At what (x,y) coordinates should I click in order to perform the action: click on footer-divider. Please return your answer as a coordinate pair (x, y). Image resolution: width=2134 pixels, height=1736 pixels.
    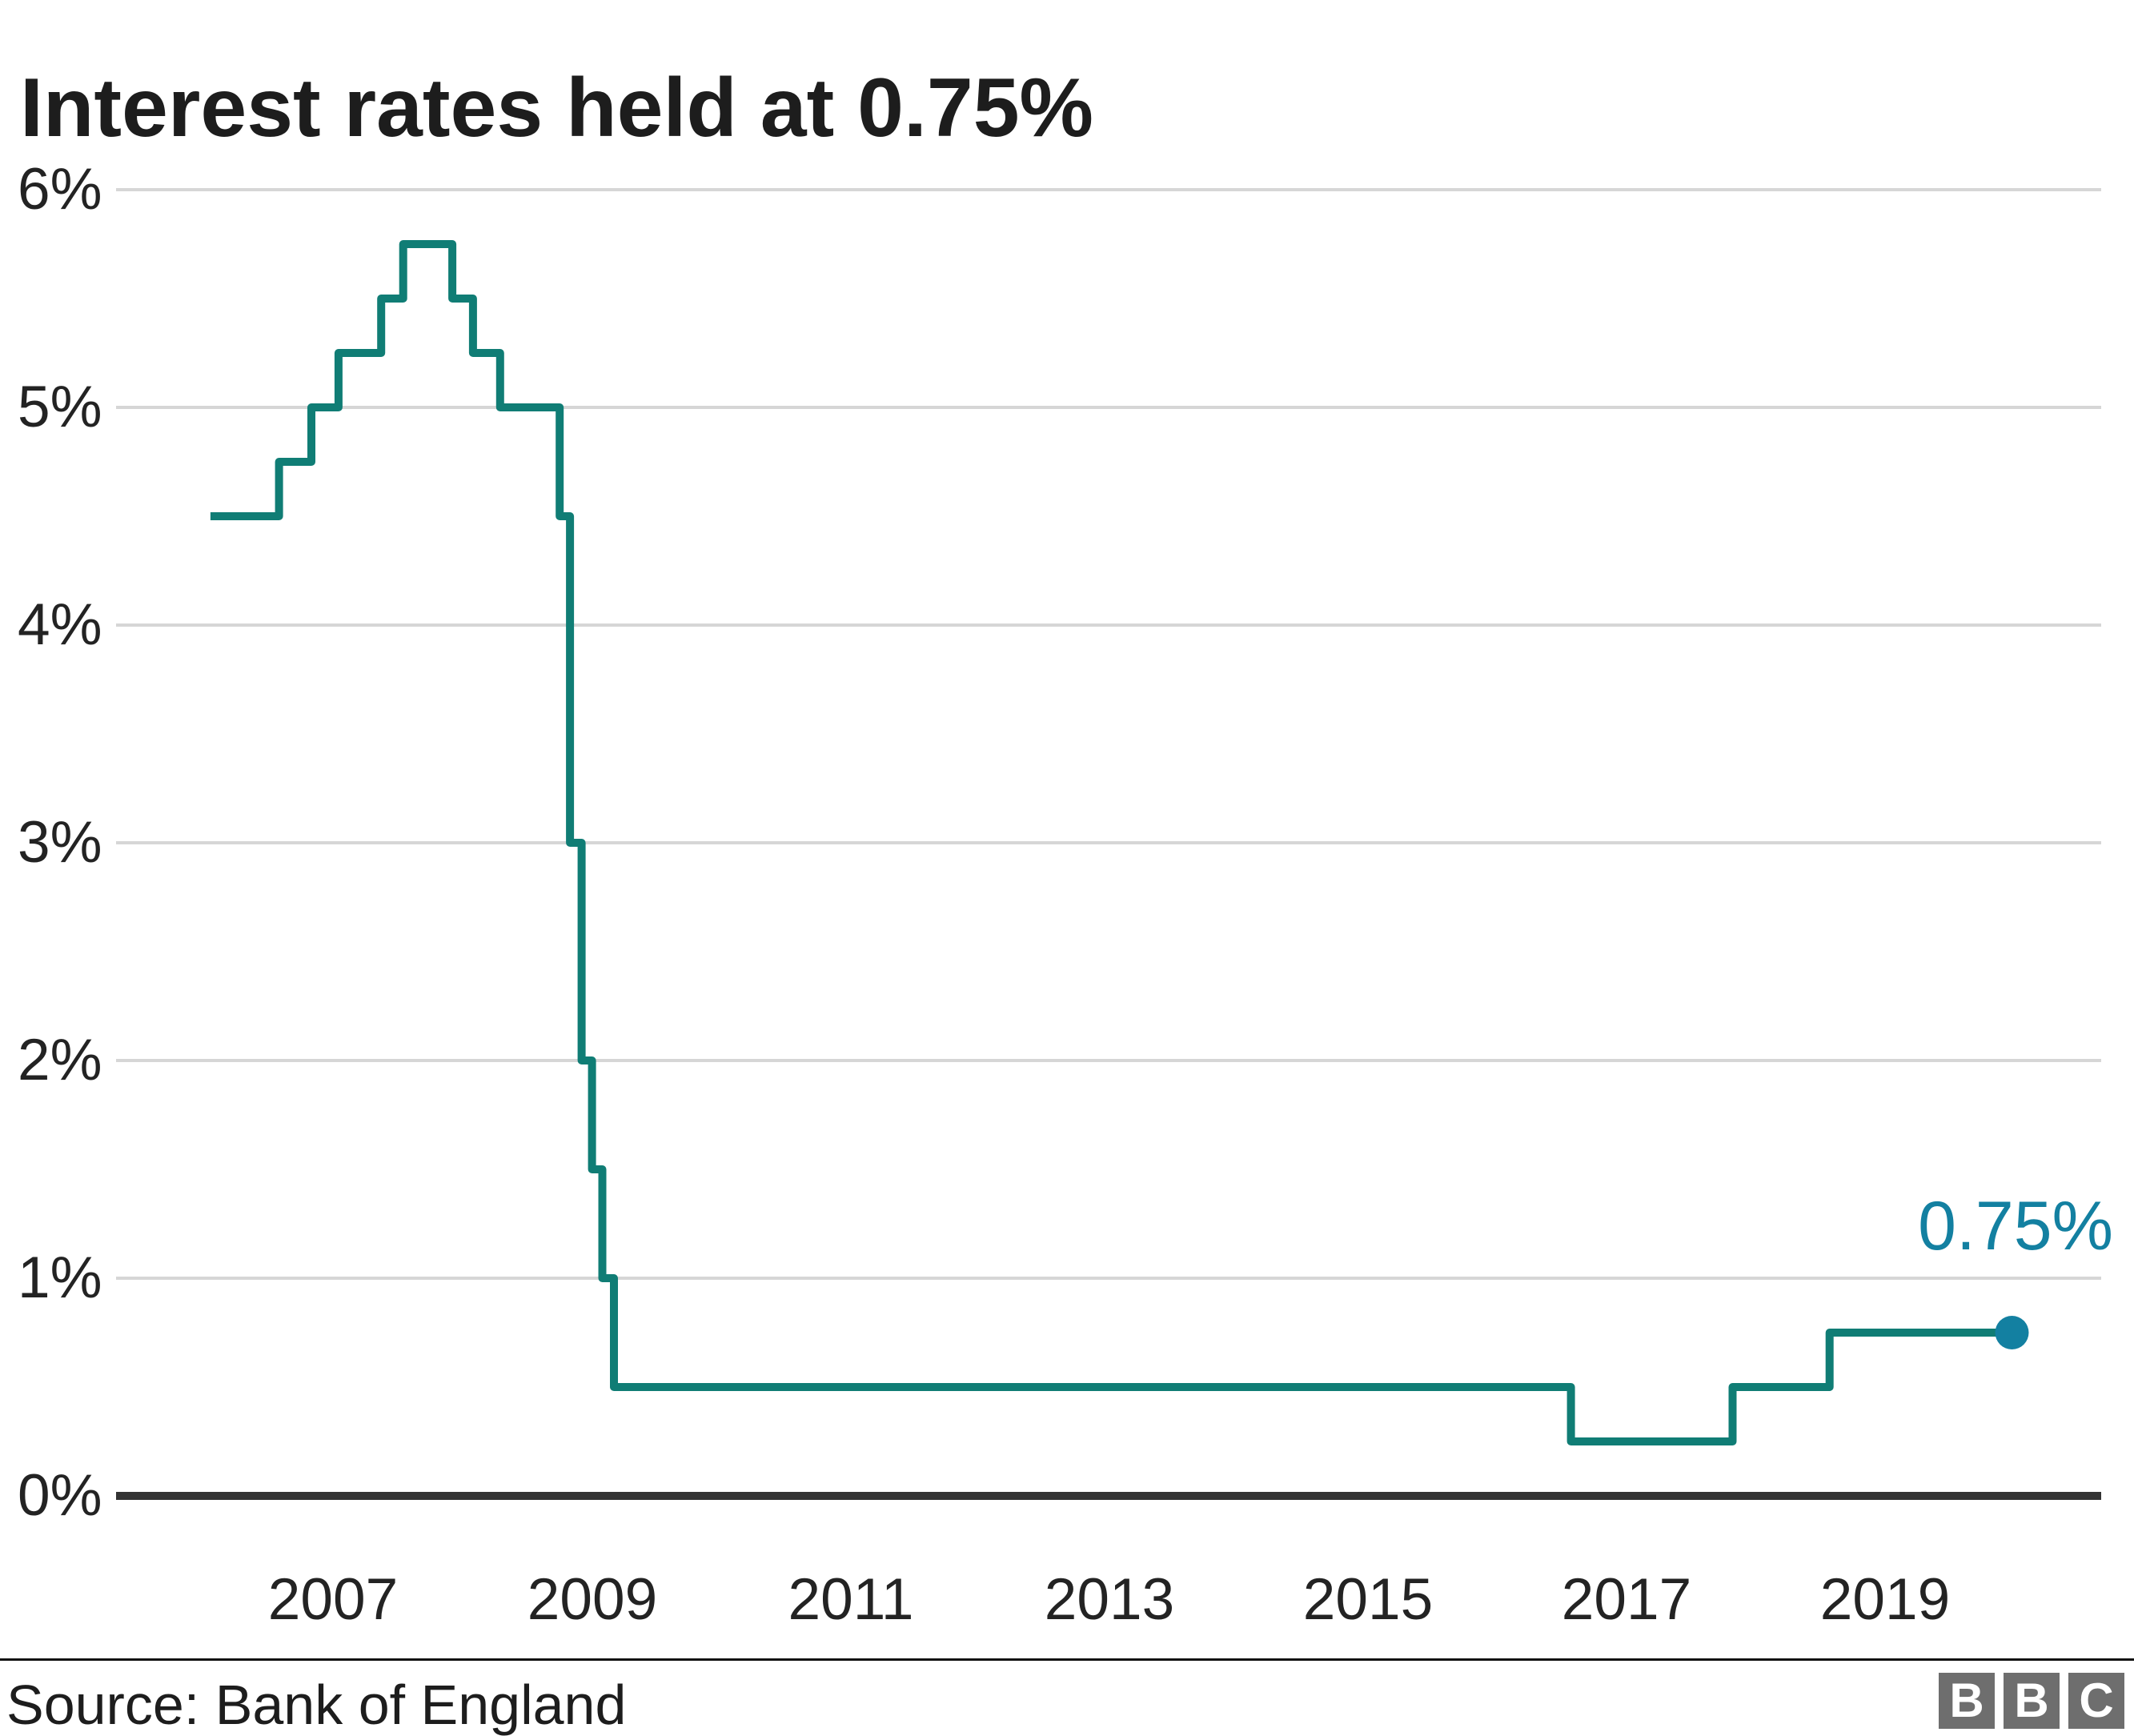
    Looking at the image, I should click on (1067, 1659).